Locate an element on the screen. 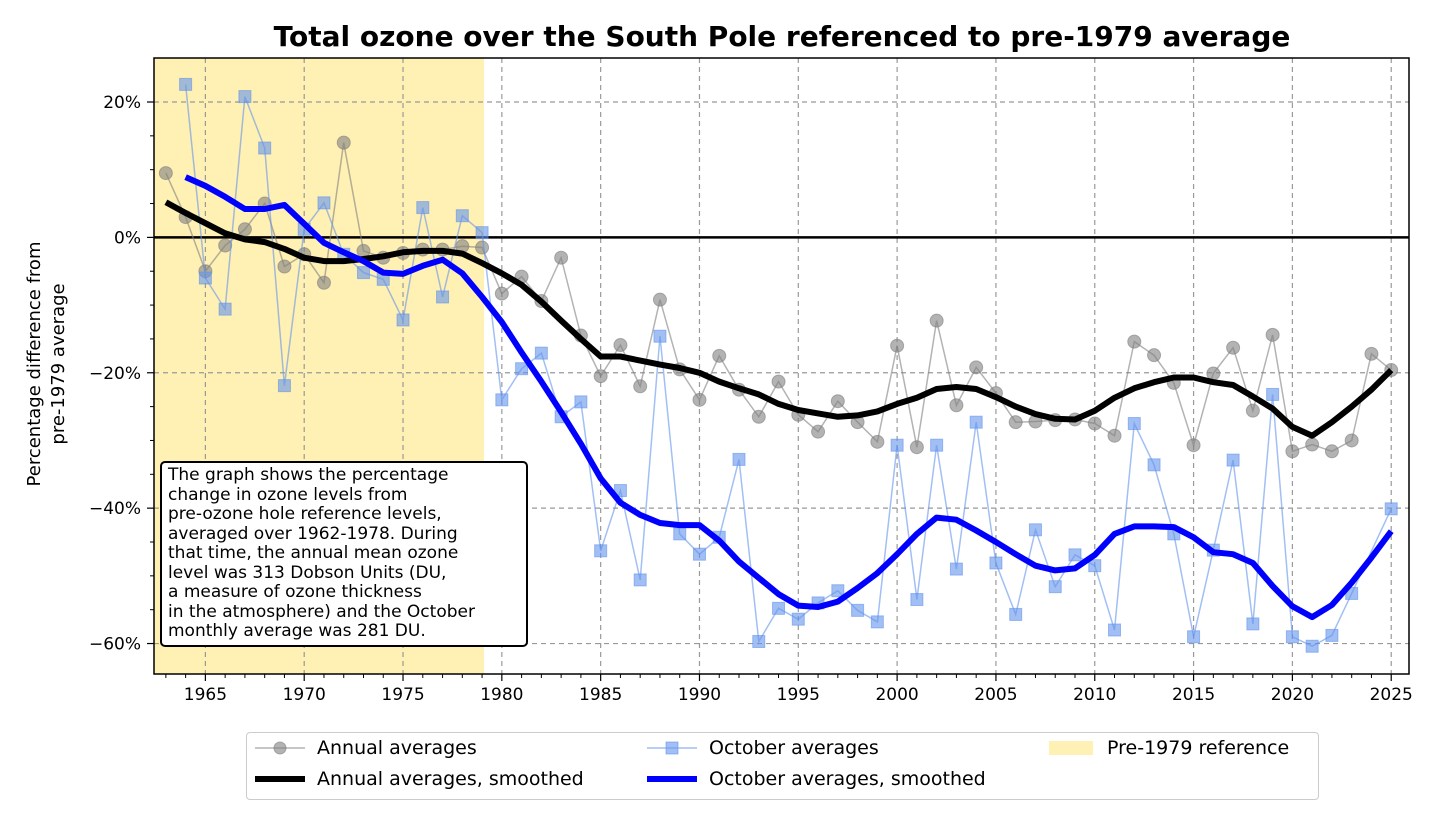 Image resolution: width=1440 pixels, height=826 pixels. y-tick-label: −40% is located at coordinates (115, 509).